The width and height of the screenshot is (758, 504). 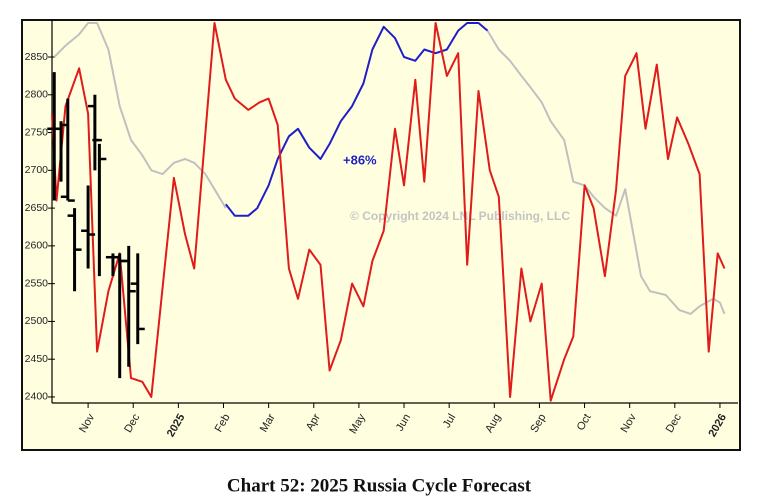 What do you see at coordinates (37, 208) in the screenshot?
I see `y-tick-label: 2650` at bounding box center [37, 208].